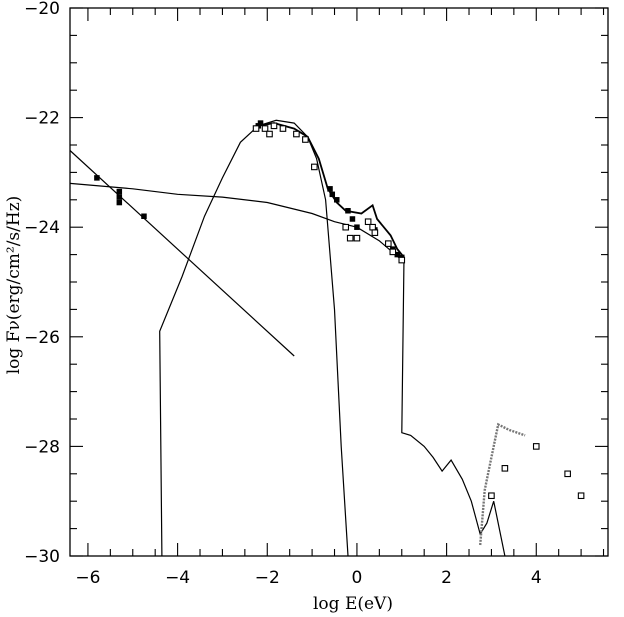 The width and height of the screenshot is (624, 617). What do you see at coordinates (446, 578) in the screenshot?
I see `x-tick-label: 2` at bounding box center [446, 578].